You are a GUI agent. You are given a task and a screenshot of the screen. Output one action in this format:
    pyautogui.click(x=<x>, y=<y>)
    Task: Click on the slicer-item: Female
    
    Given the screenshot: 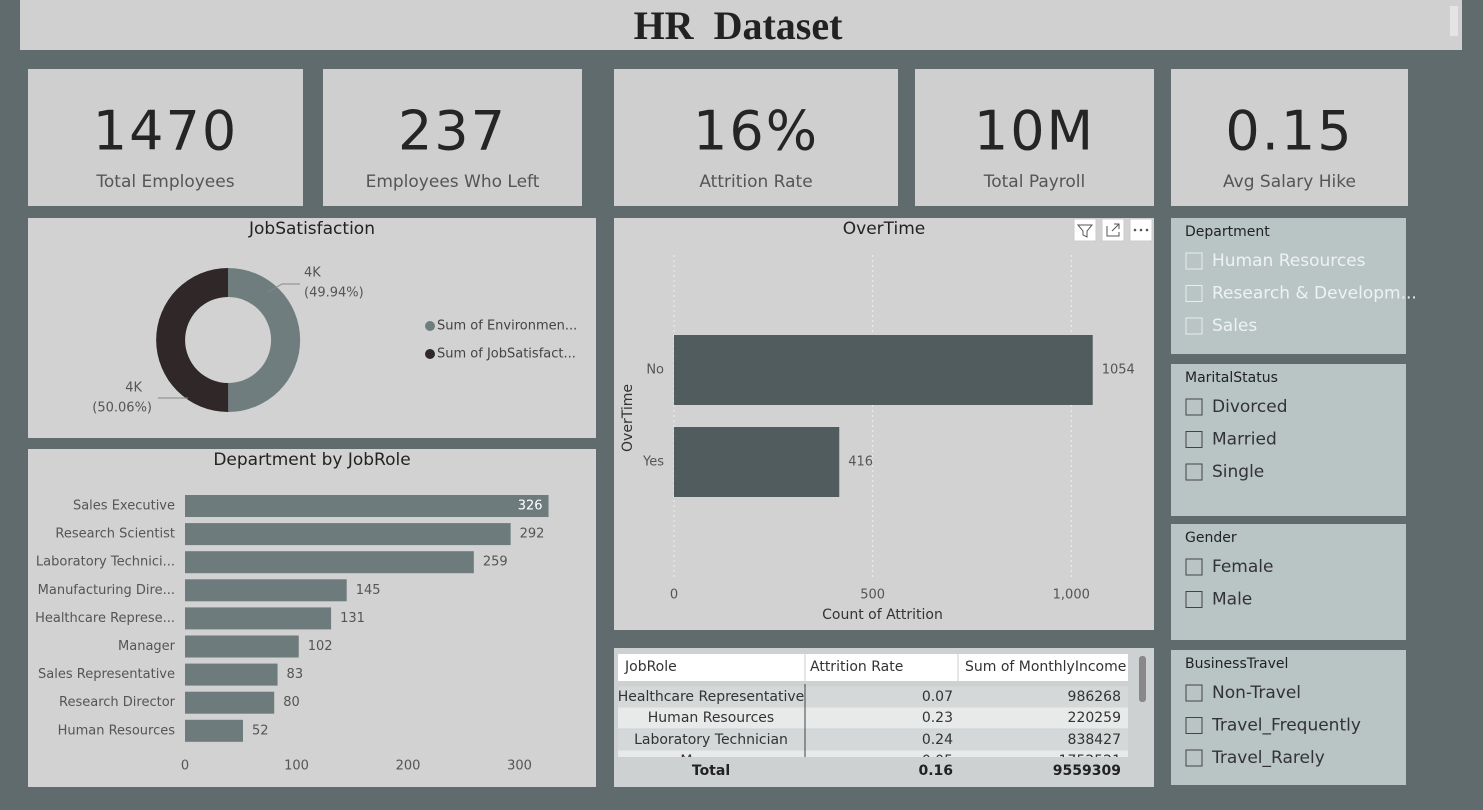 What is the action you would take?
    pyautogui.click(x=1242, y=567)
    